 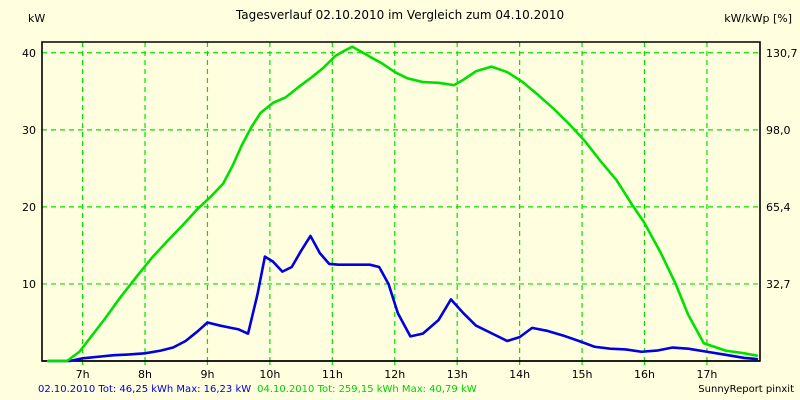 I want to click on y-tick-label-right: 32,7, so click(x=778, y=284).